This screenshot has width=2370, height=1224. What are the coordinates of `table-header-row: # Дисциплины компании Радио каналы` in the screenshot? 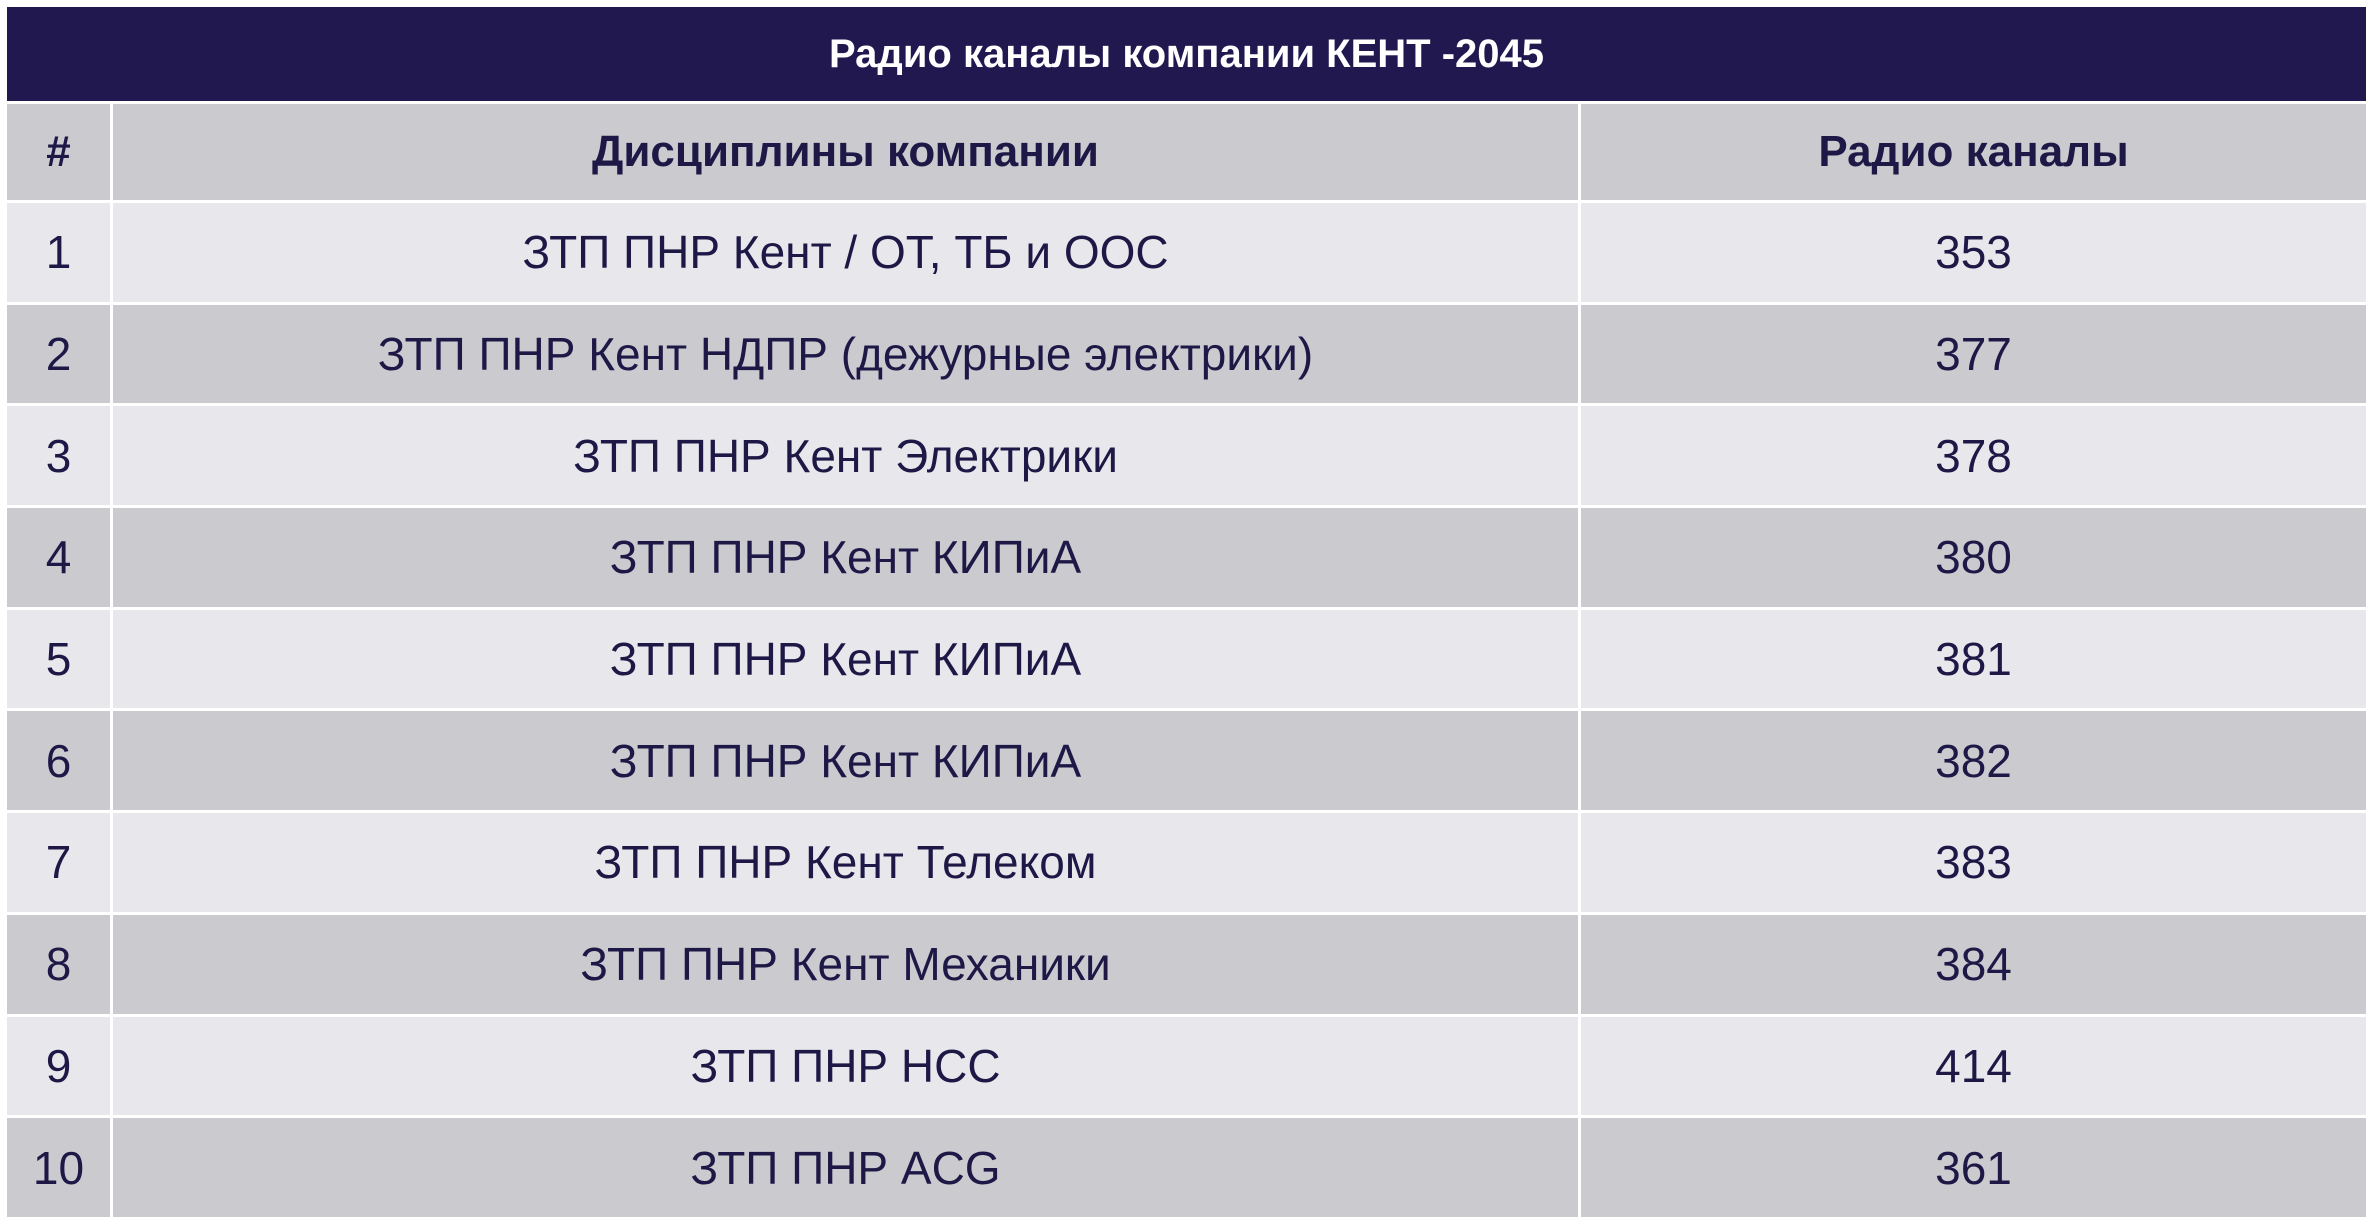 It's located at (1187, 152).